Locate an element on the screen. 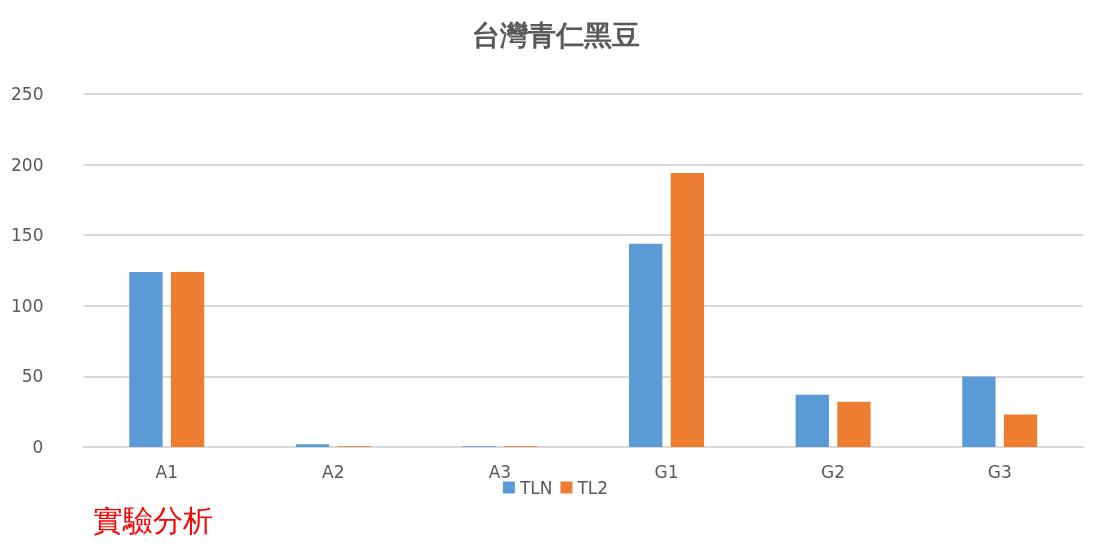 This screenshot has width=1111, height=547. y-tick-label: 0 is located at coordinates (38, 447).